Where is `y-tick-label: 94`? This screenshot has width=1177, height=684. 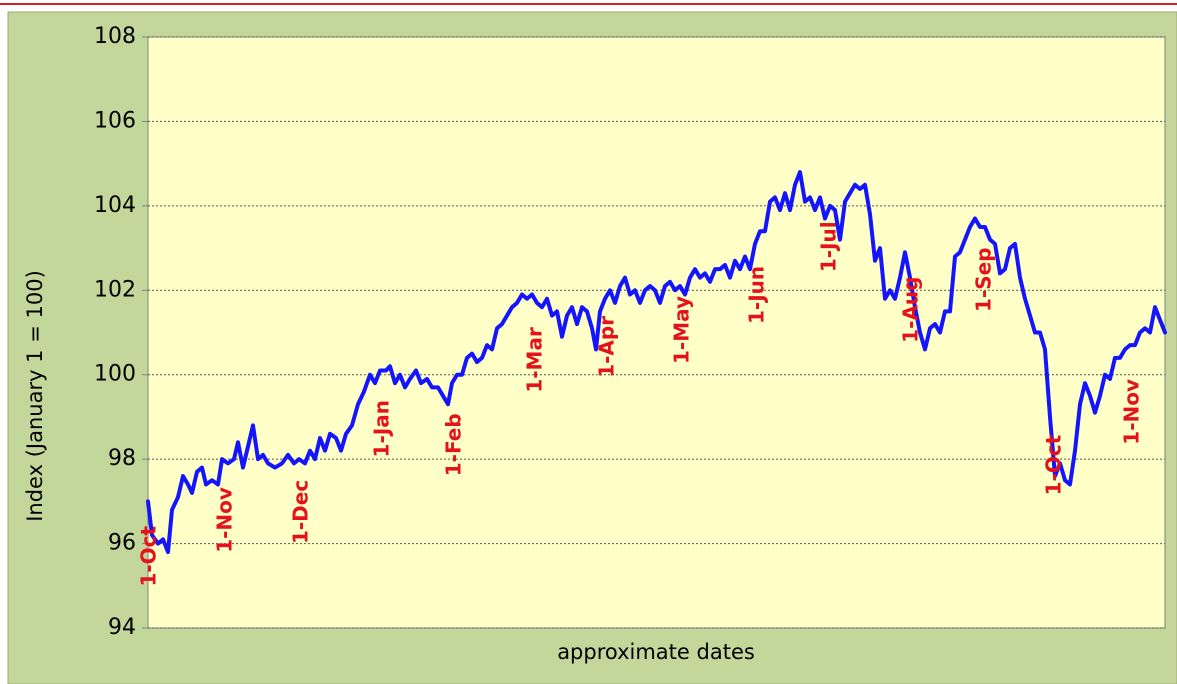 y-tick-label: 94 is located at coordinates (122, 627).